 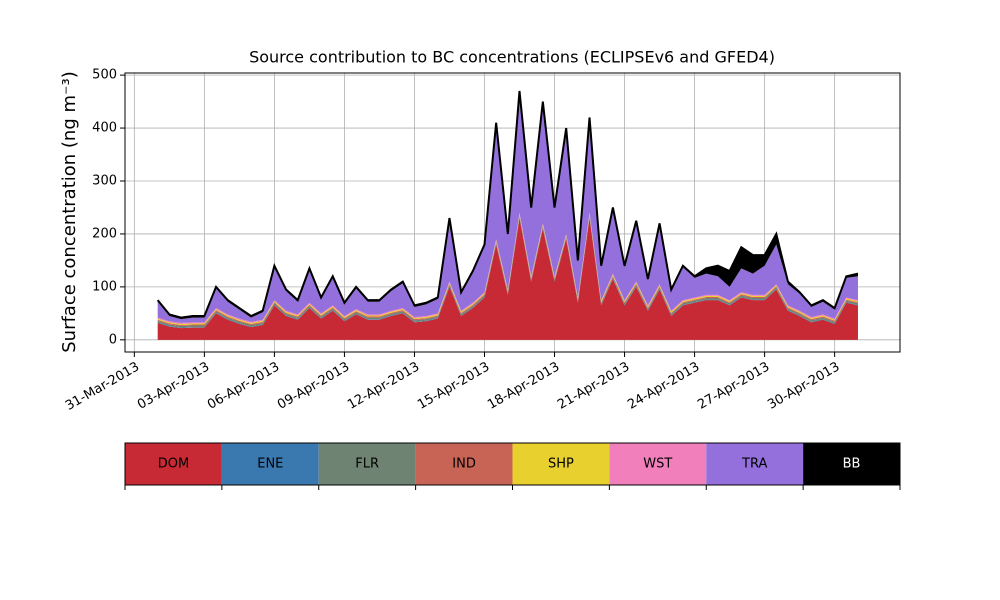 What do you see at coordinates (243, 386) in the screenshot?
I see `x-tick-label: 06-Apr-2013` at bounding box center [243, 386].